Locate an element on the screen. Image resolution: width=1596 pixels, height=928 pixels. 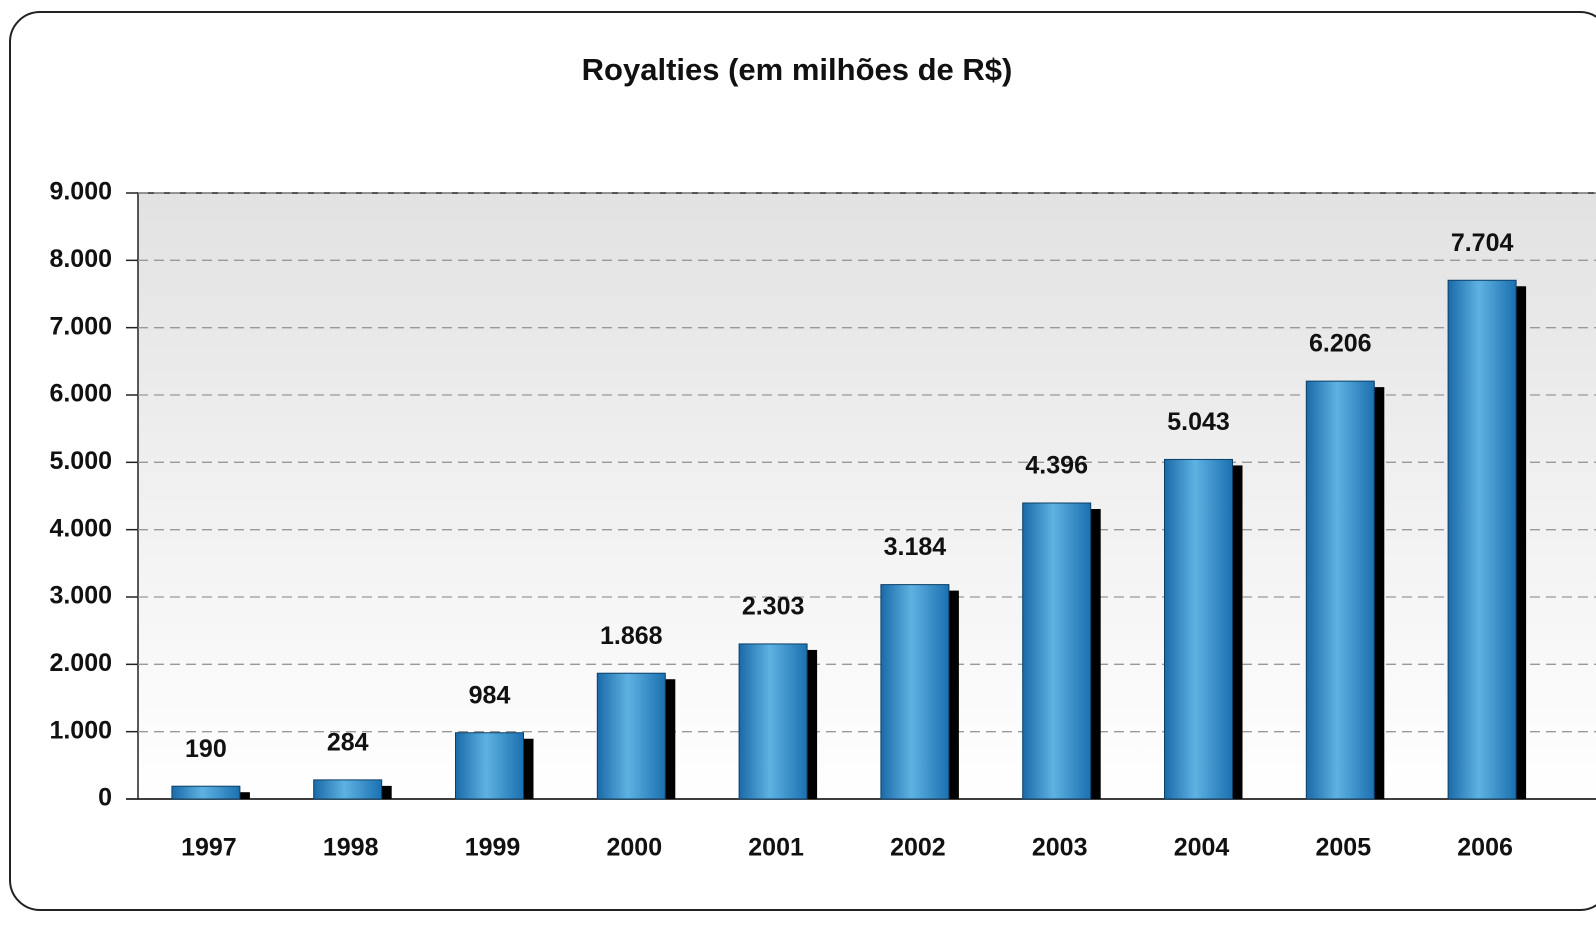
x-tick-label: 2004 is located at coordinates (1202, 848).